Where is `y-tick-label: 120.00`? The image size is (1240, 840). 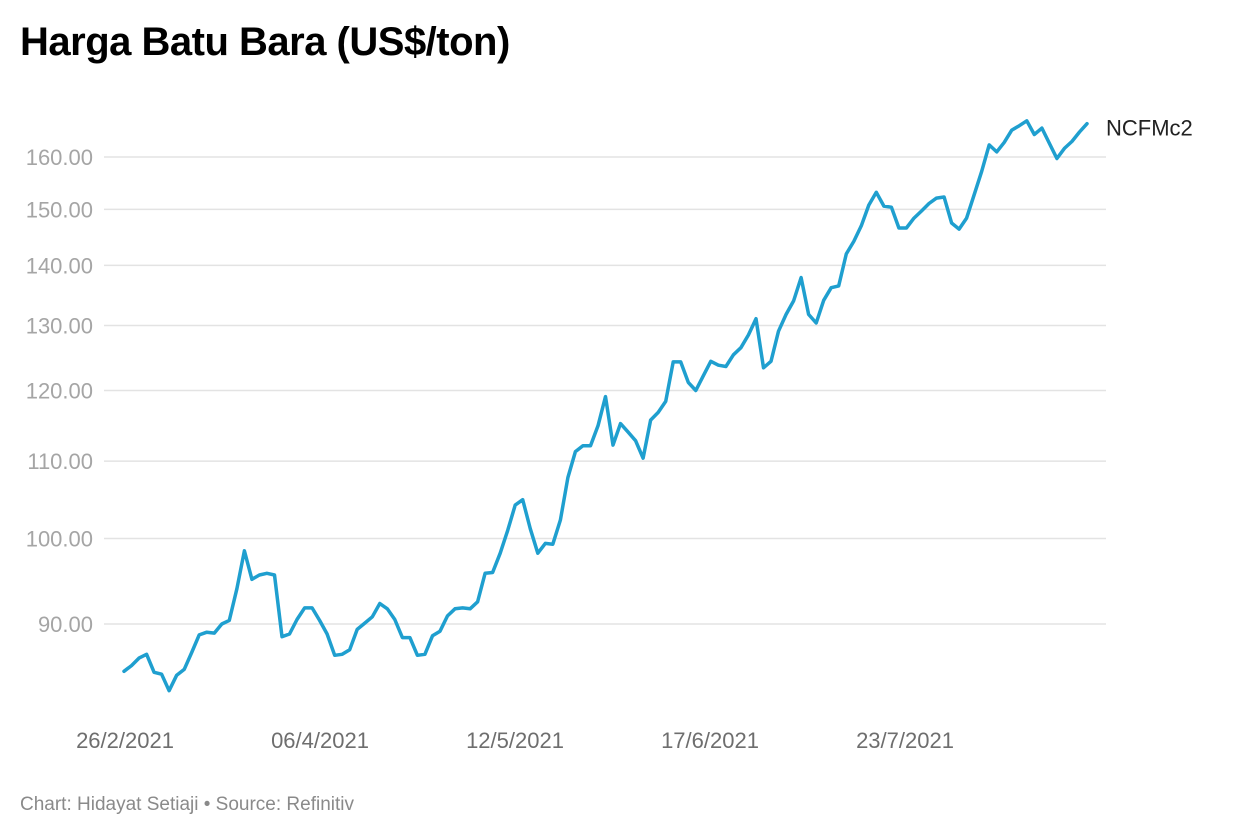 y-tick-label: 120.00 is located at coordinates (59, 391).